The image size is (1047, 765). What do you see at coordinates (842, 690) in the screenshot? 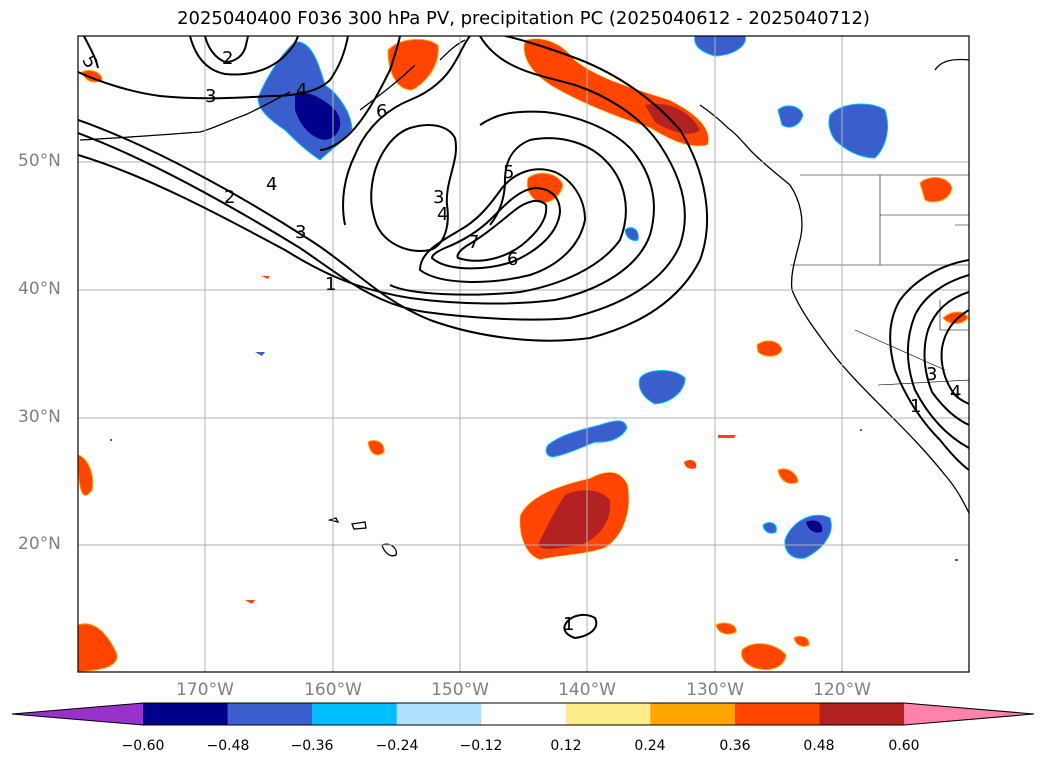
I see `lon-label-120w: 120°W` at bounding box center [842, 690].